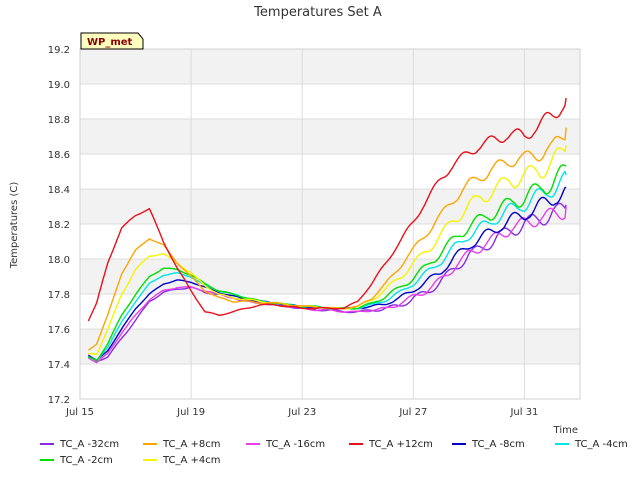 Image resolution: width=640 pixels, height=480 pixels. What do you see at coordinates (59, 50) in the screenshot?
I see `y-tick-label: 19.2` at bounding box center [59, 50].